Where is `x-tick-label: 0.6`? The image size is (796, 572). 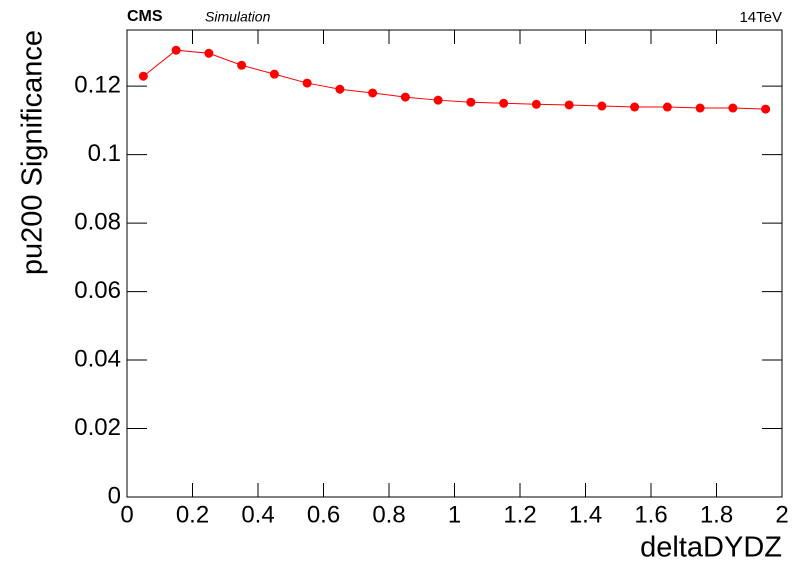 x-tick-label: 0.6 is located at coordinates (323, 514).